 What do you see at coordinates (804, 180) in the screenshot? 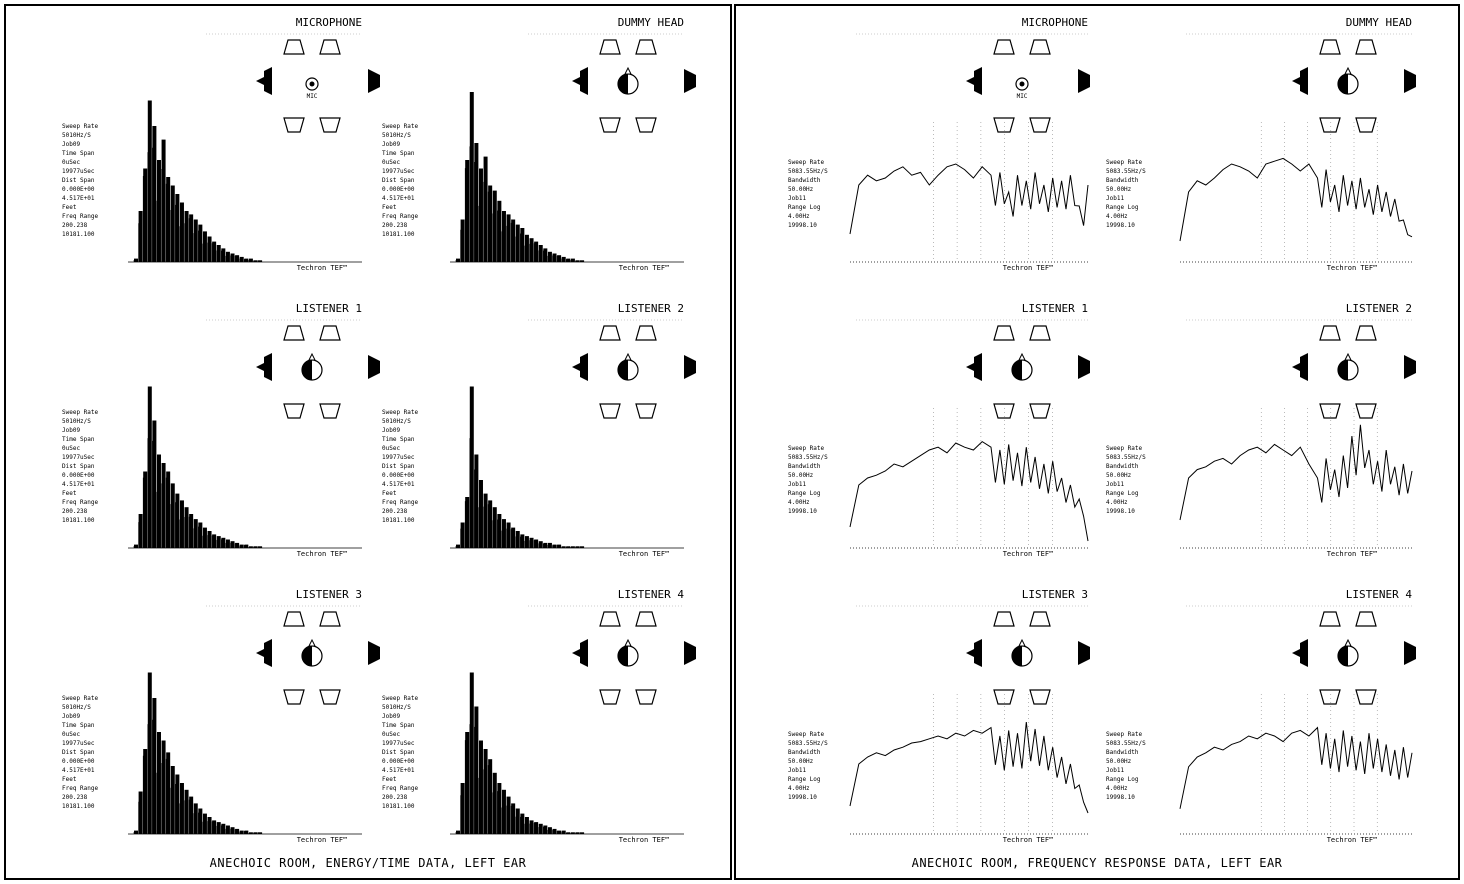
I see `side-label: Bandwidth` at bounding box center [804, 180].